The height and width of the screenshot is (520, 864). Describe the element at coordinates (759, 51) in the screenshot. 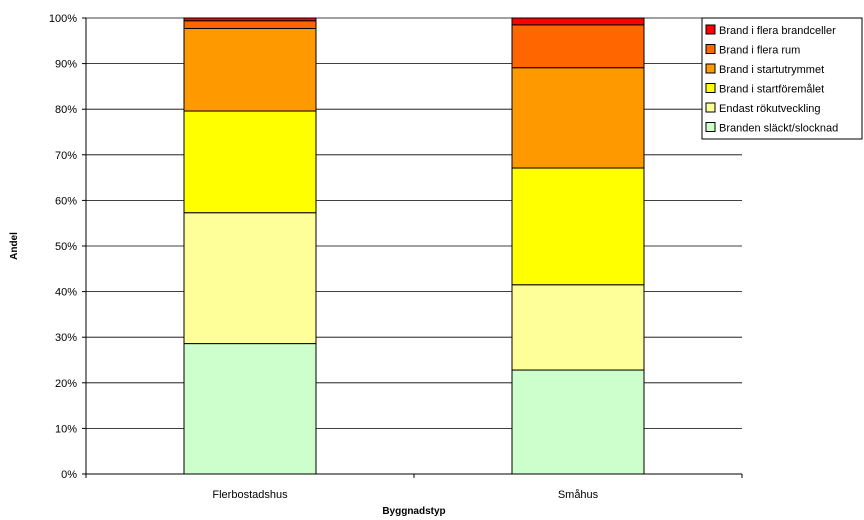

I see `legend-label: Brand i flera rum` at that location.